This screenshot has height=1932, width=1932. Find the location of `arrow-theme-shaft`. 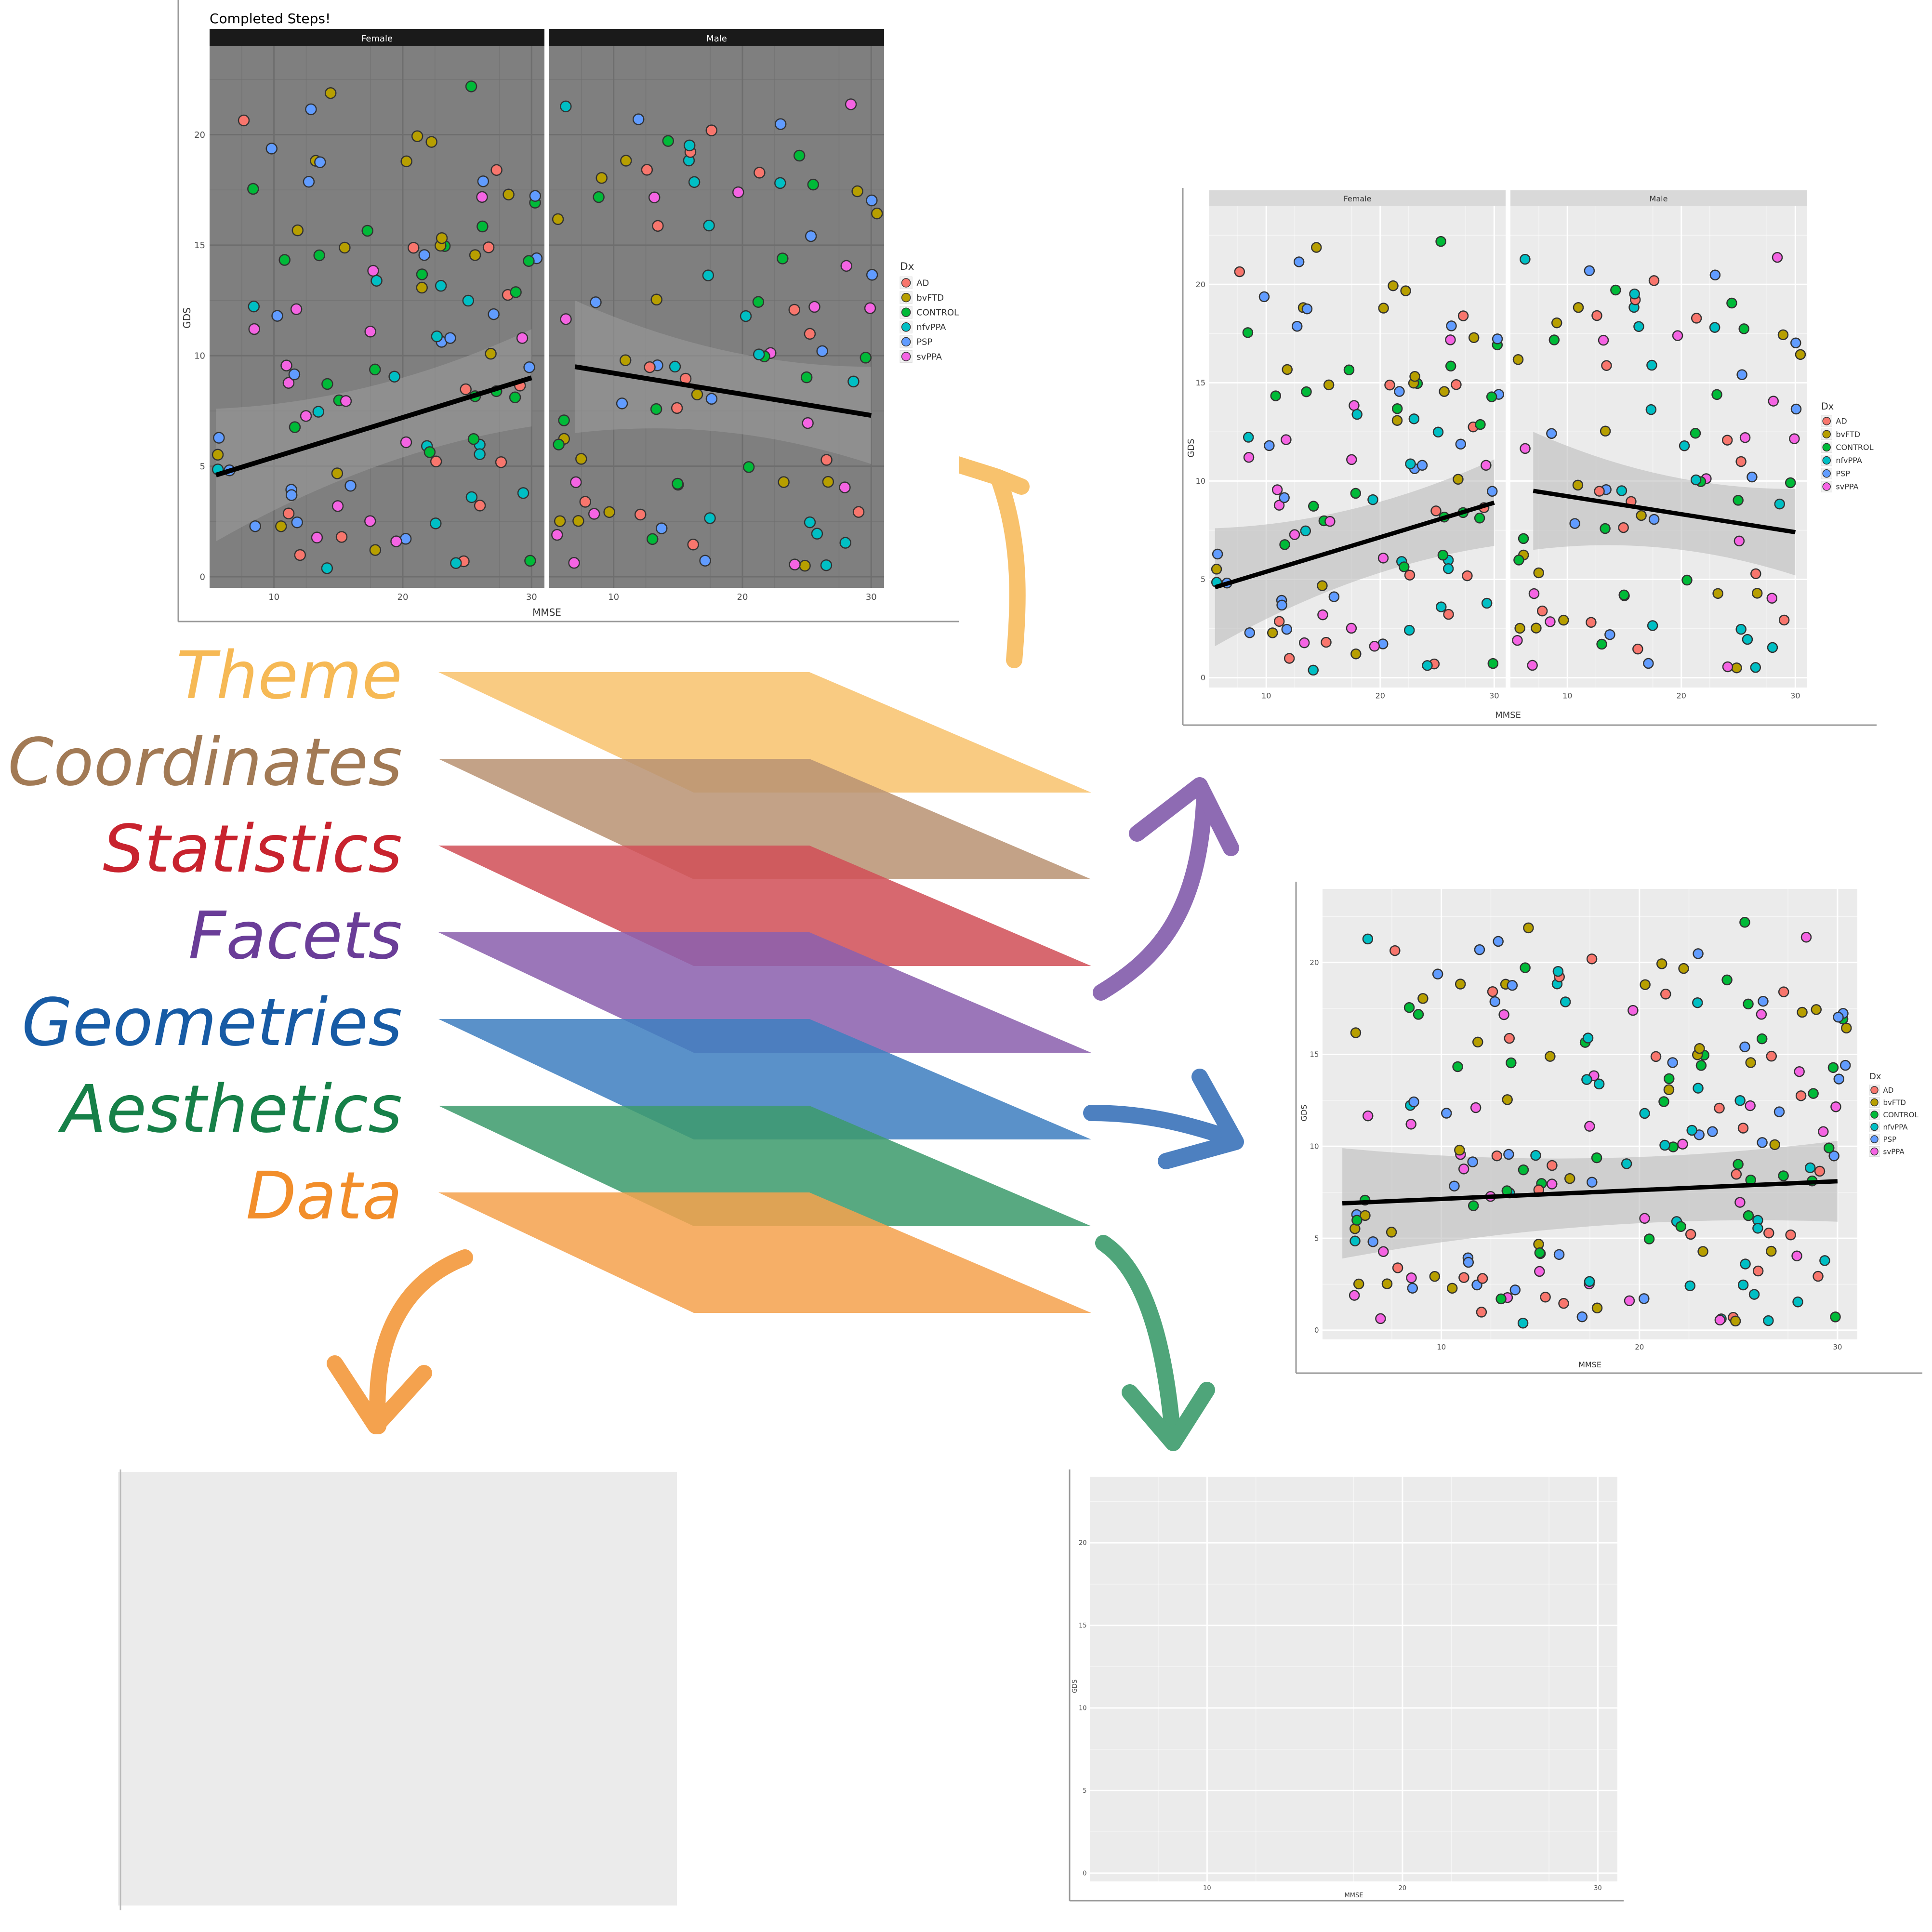

arrow-theme-shaft is located at coordinates (1009, 571).